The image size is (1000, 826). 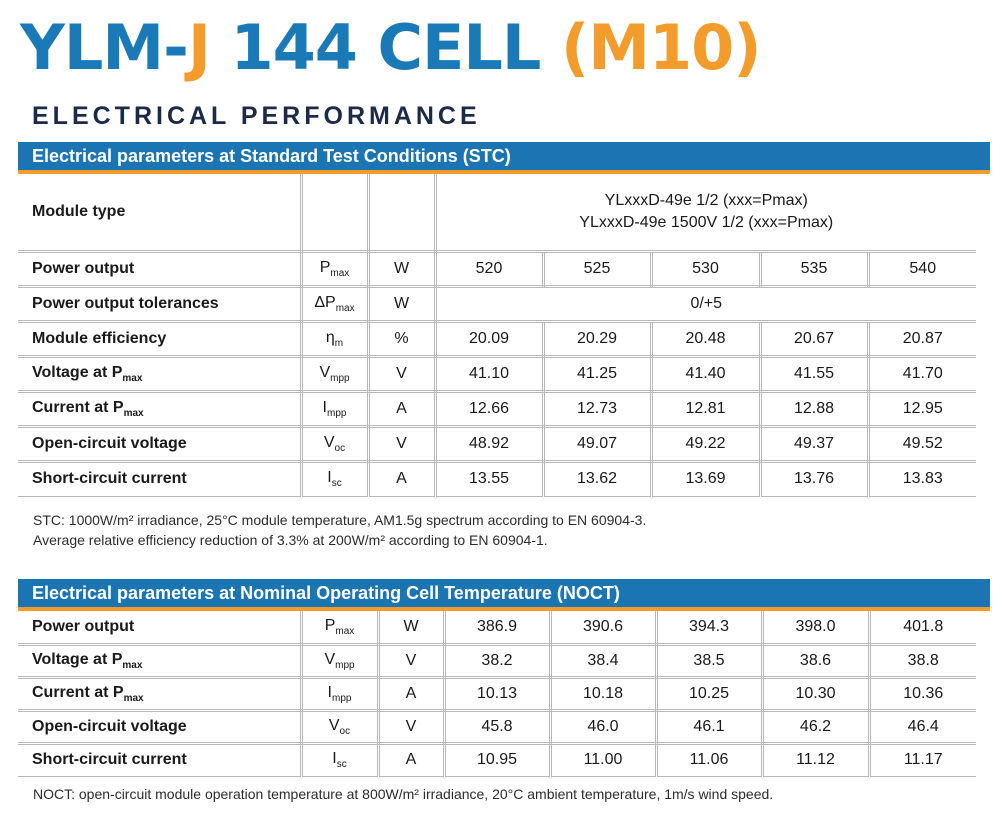 What do you see at coordinates (497, 759) in the screenshot?
I see `value-cell: 10.95` at bounding box center [497, 759].